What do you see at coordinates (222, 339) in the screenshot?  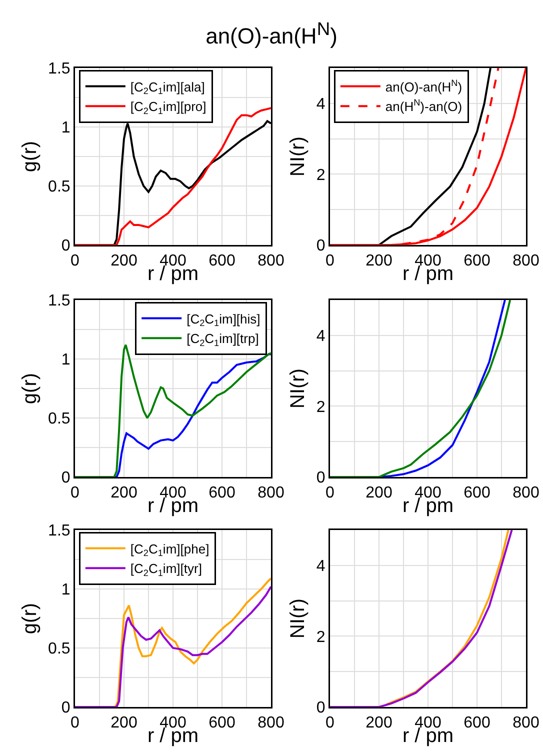 I see `legend-label: [C$_{2}$C$_{1}$im][trp]` at bounding box center [222, 339].